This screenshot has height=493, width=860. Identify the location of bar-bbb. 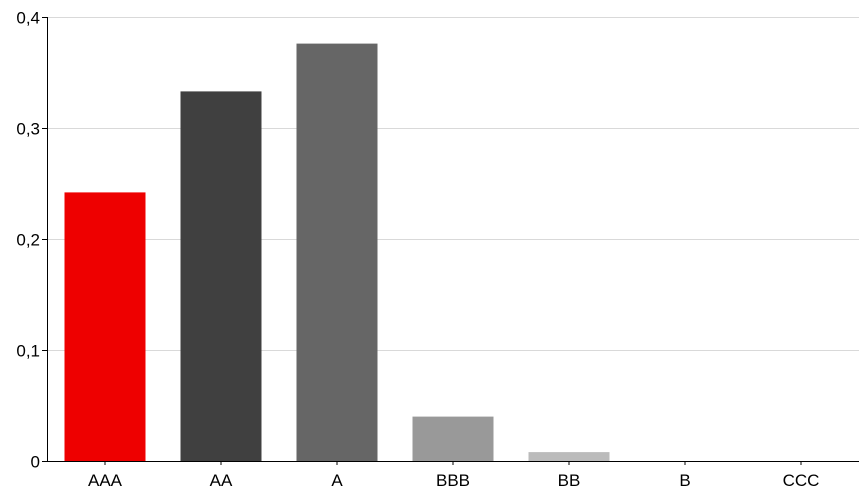
(453, 438).